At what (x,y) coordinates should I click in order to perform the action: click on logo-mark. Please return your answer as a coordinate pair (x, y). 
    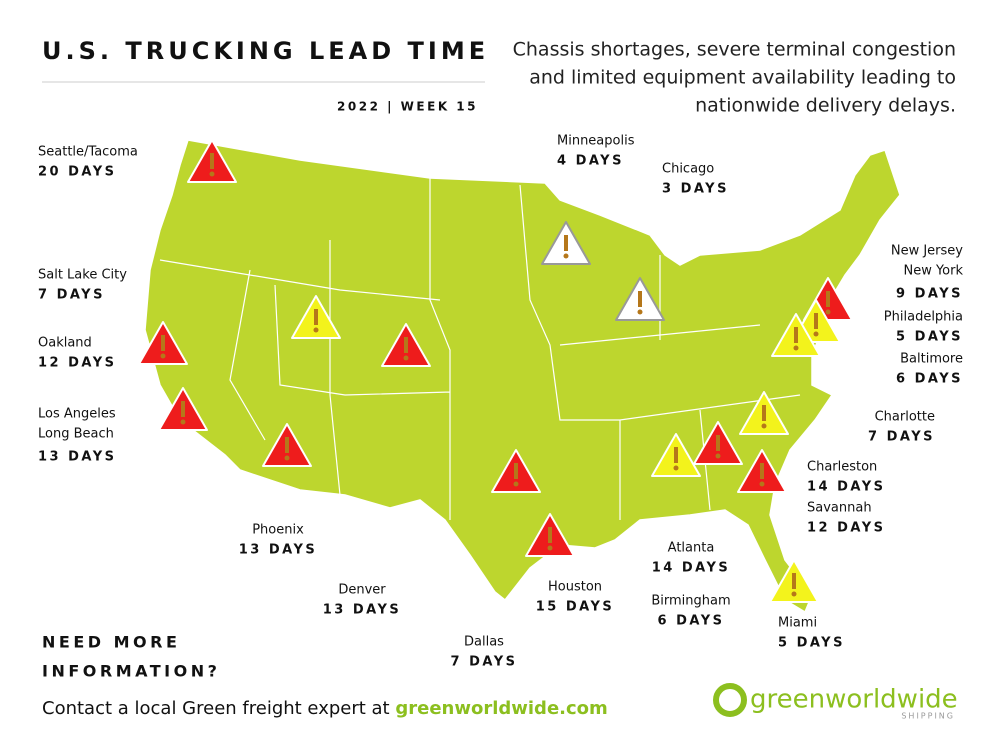
    Looking at the image, I should click on (730, 700).